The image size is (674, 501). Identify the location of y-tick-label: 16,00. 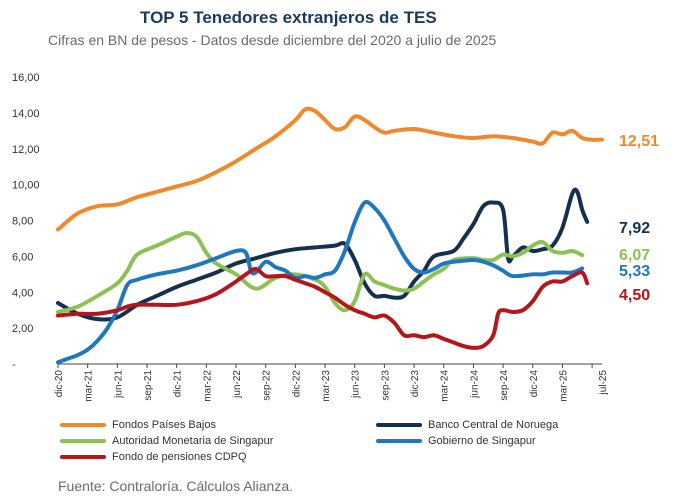
(26, 78).